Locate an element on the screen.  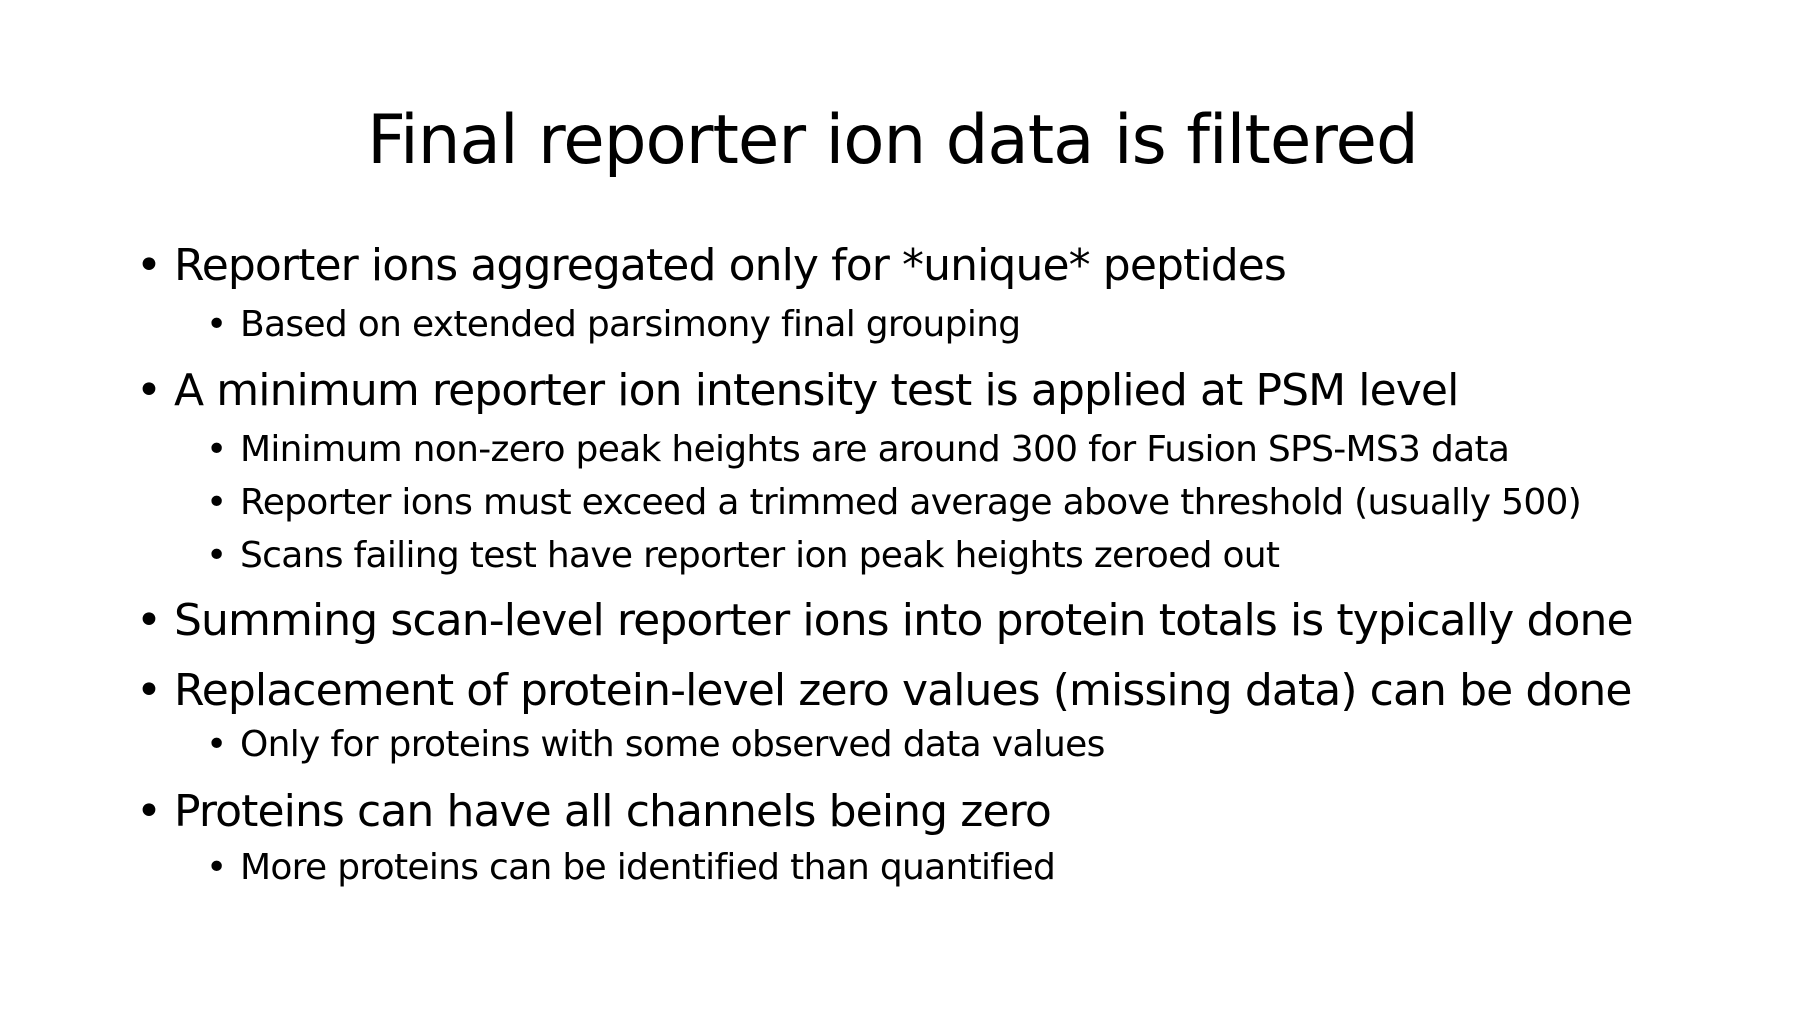
slide-title: Final reporter ion data is filtered is located at coordinates (893, 140).